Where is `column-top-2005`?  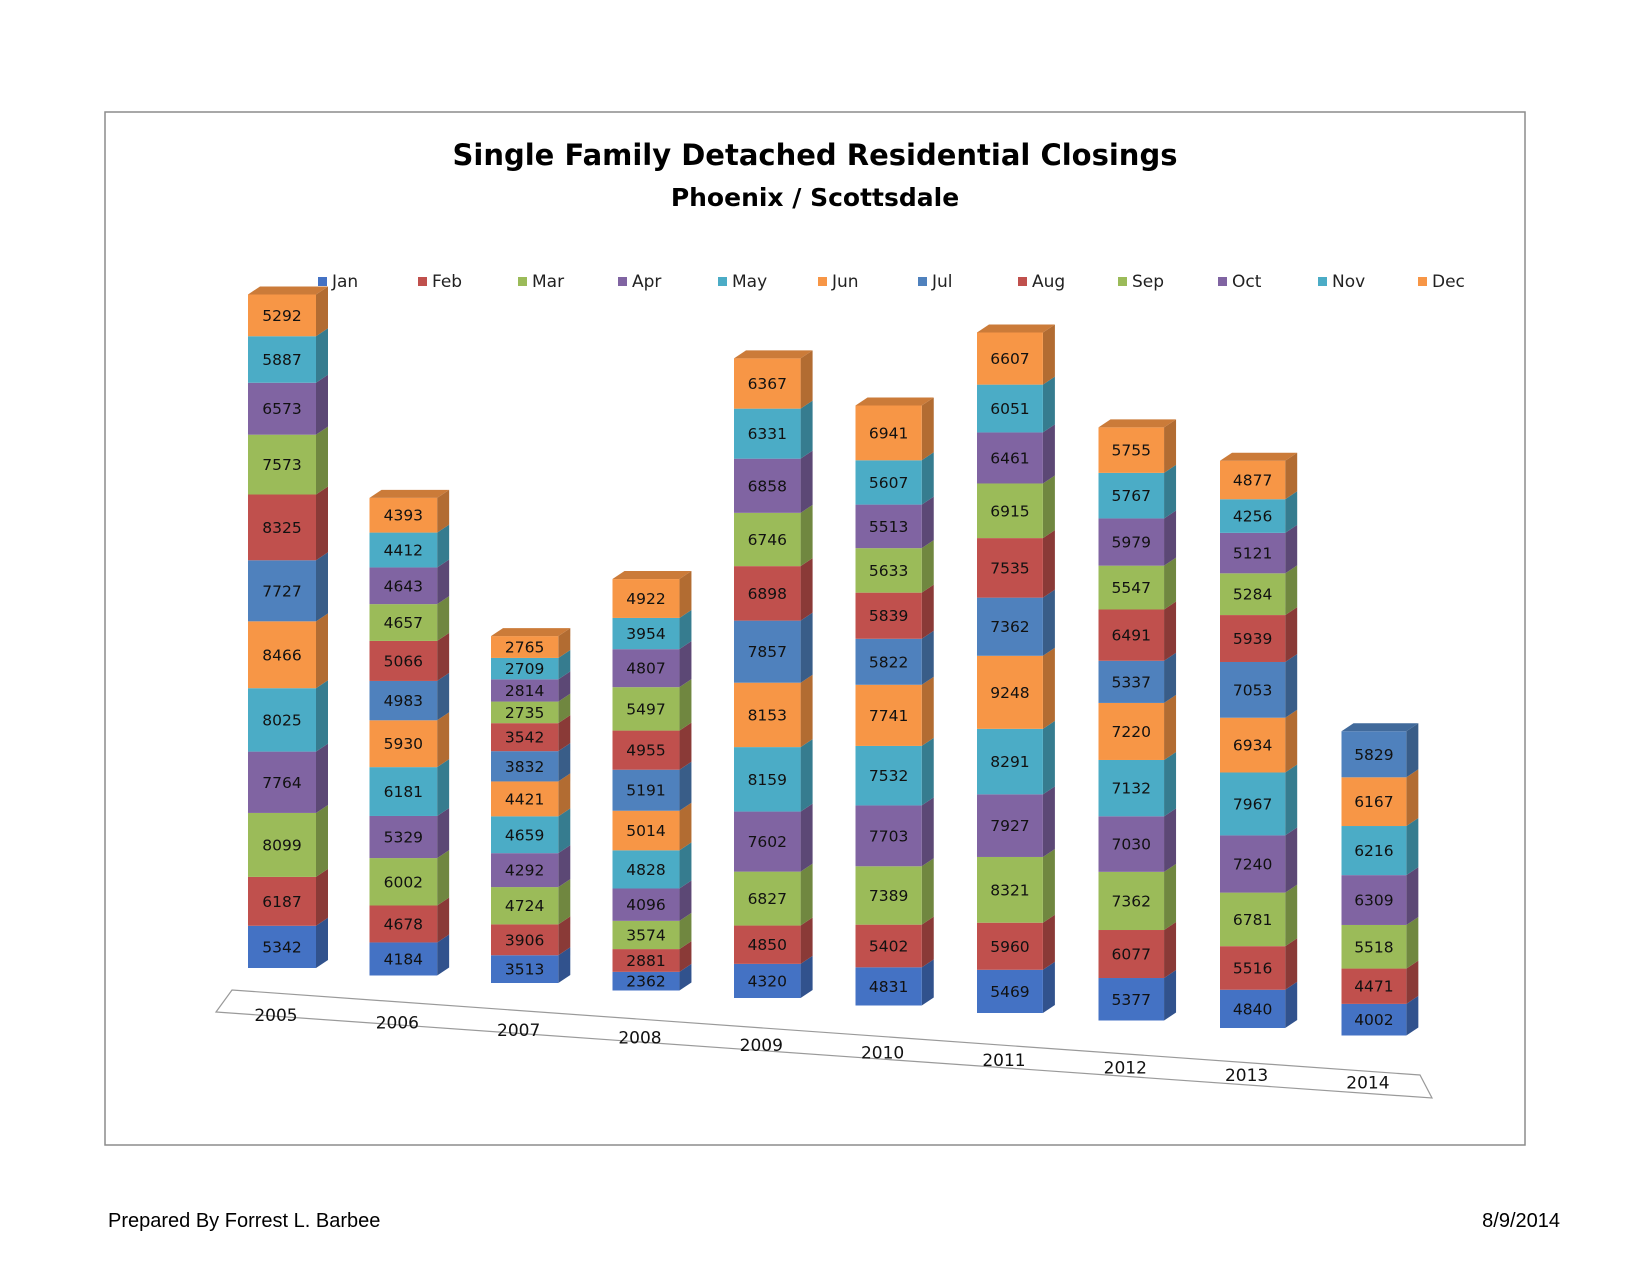
column-top-2005 is located at coordinates (288, 290).